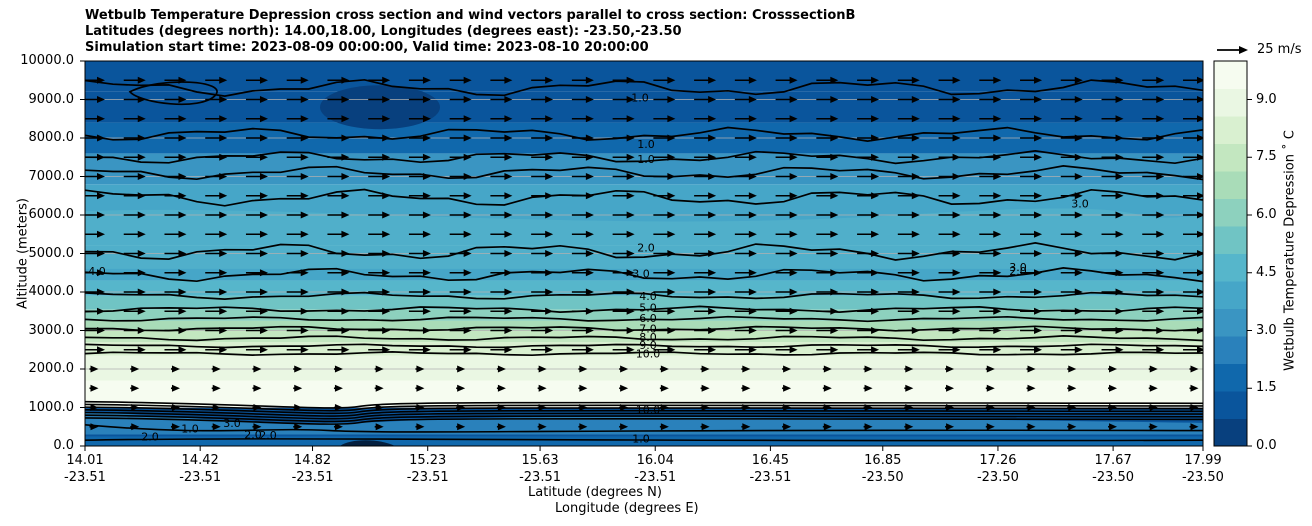 The width and height of the screenshot is (1312, 526). I want to click on contour-label: 5.0, so click(648, 307).